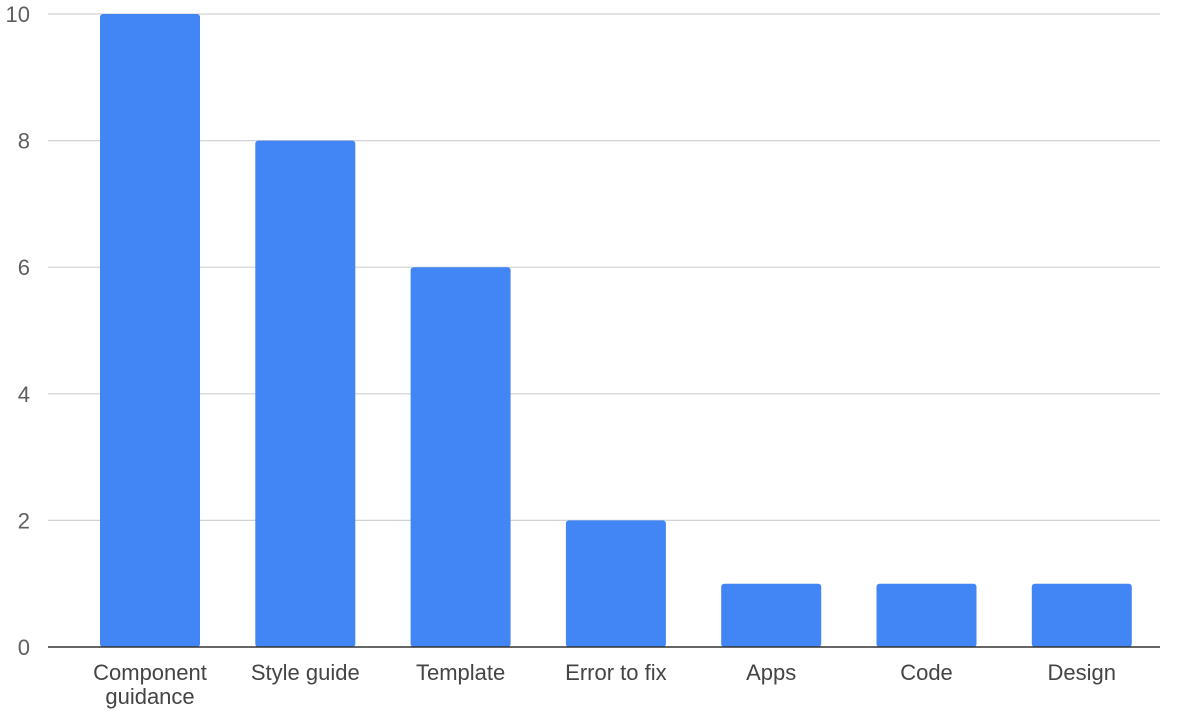 Image resolution: width=1187 pixels, height=711 pixels. What do you see at coordinates (926, 615) in the screenshot?
I see `bar-code` at bounding box center [926, 615].